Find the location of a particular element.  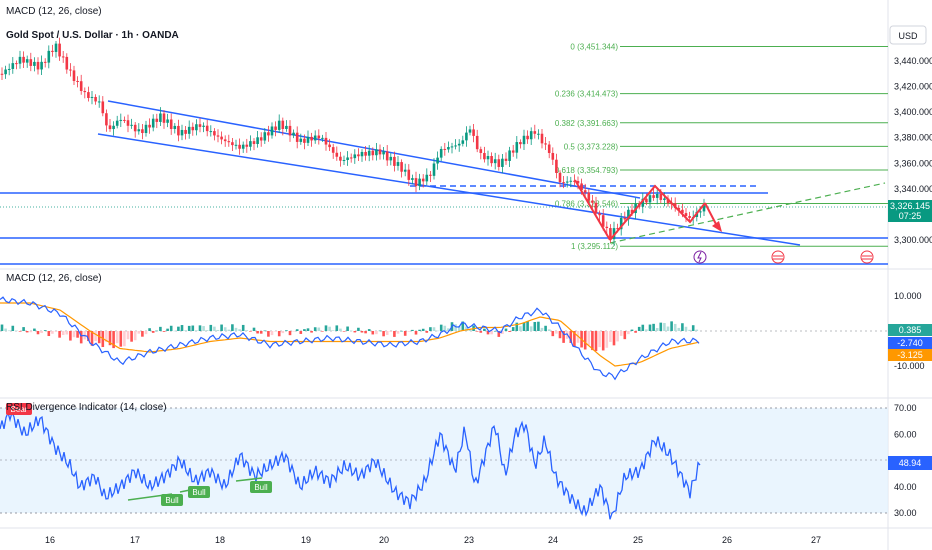

rsi-value: 48.94 is located at coordinates (910, 463).